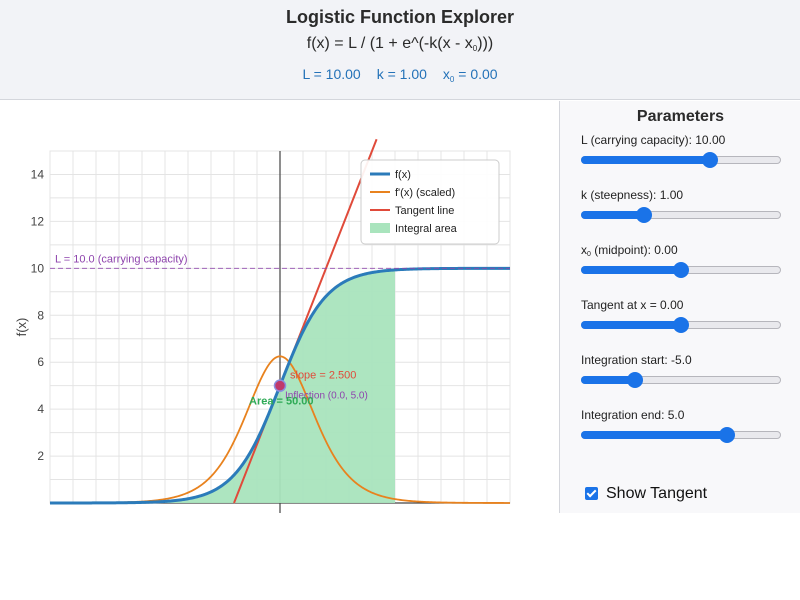 The width and height of the screenshot is (800, 600). What do you see at coordinates (634, 250) in the screenshot?
I see `midpoint-label-rest: (midpoint): 0.00` at bounding box center [634, 250].